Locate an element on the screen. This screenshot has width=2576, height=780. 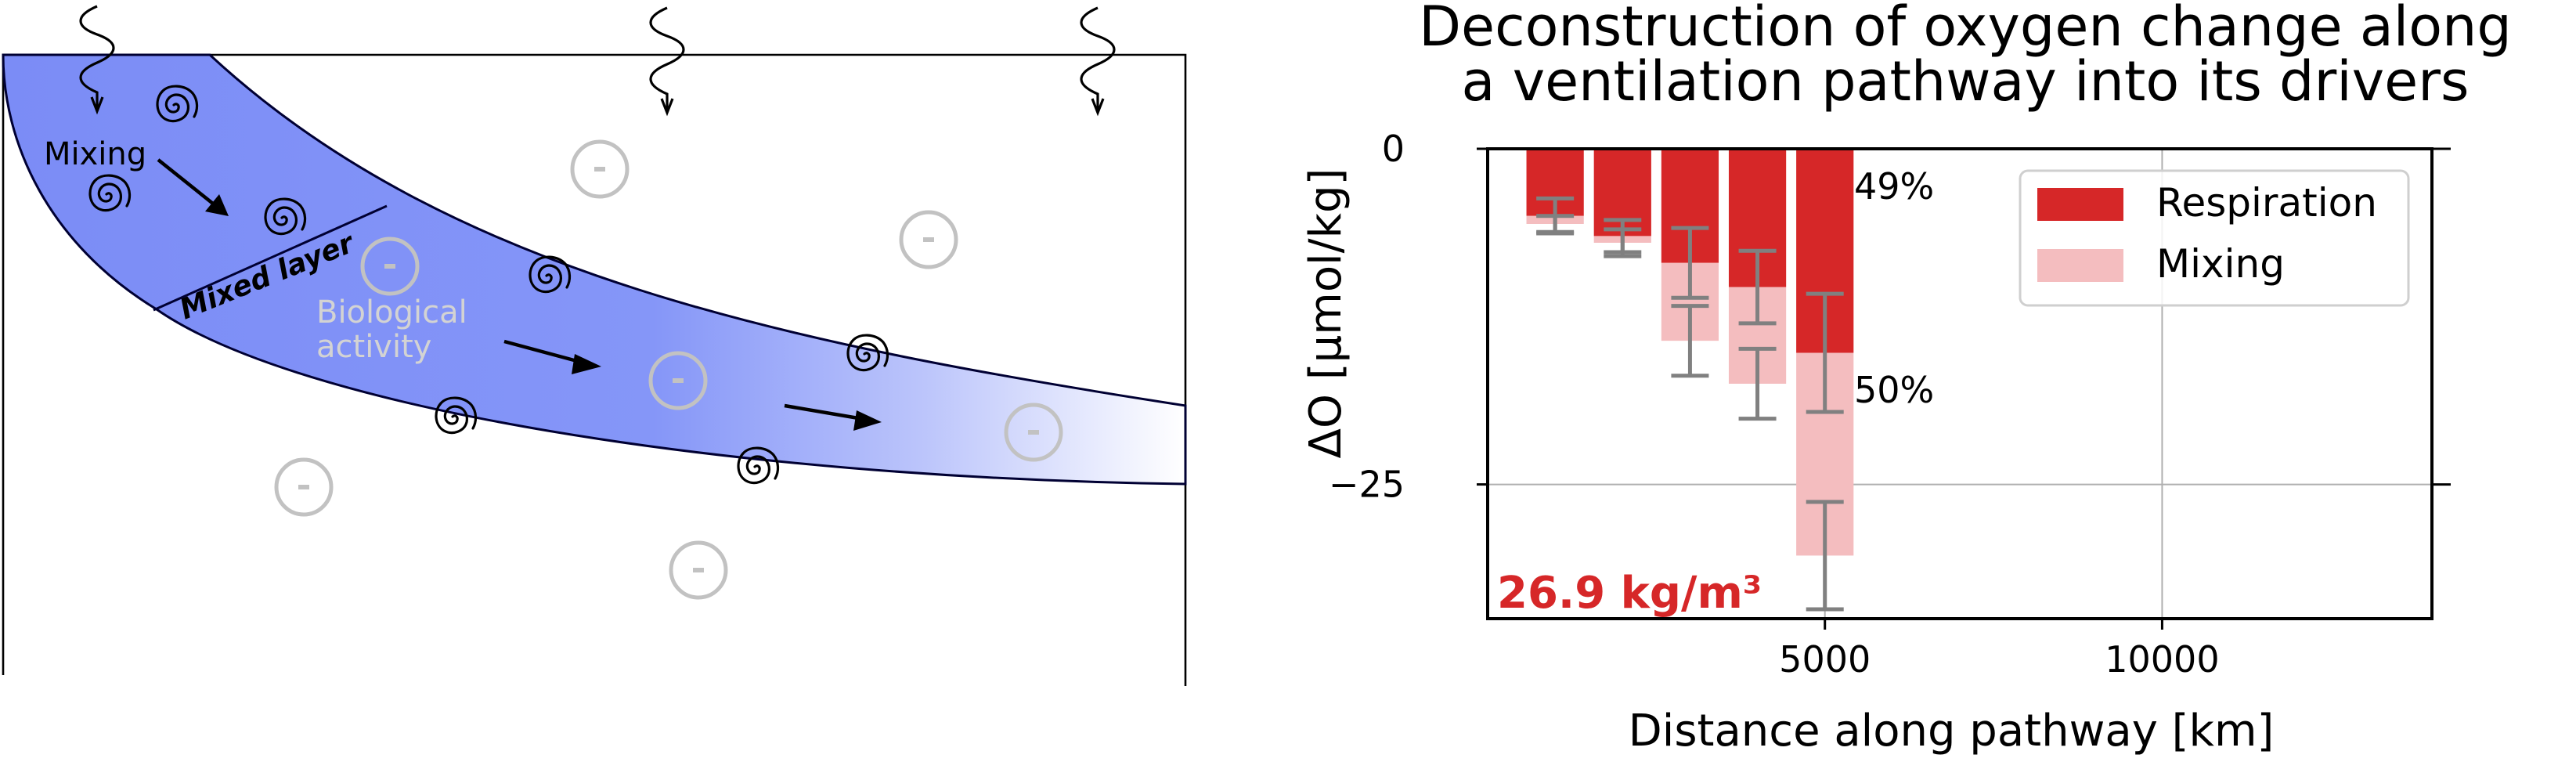
legend-swatch-mixing is located at coordinates (2080, 265).